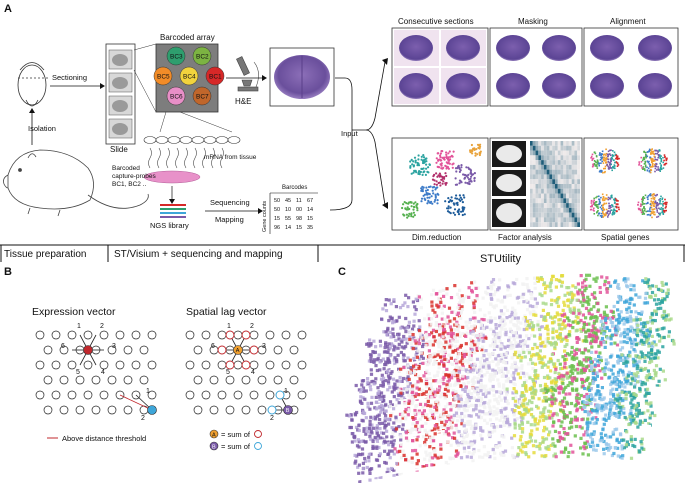  Describe the element at coordinates (243, 101) in the screenshot. I see `he-label: H&E` at that location.